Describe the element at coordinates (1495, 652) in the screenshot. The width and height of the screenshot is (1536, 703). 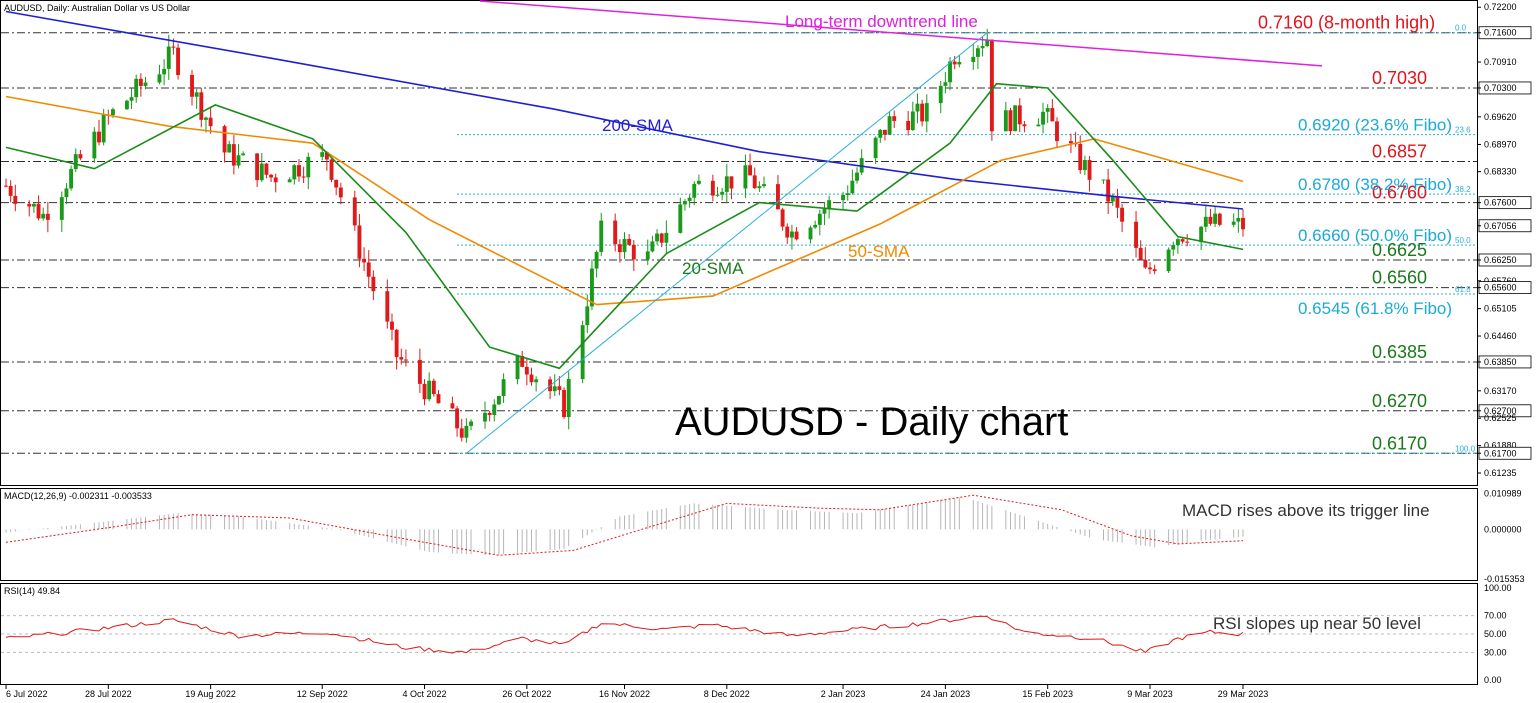
I see `rsi-tick-label: 30.00` at that location.